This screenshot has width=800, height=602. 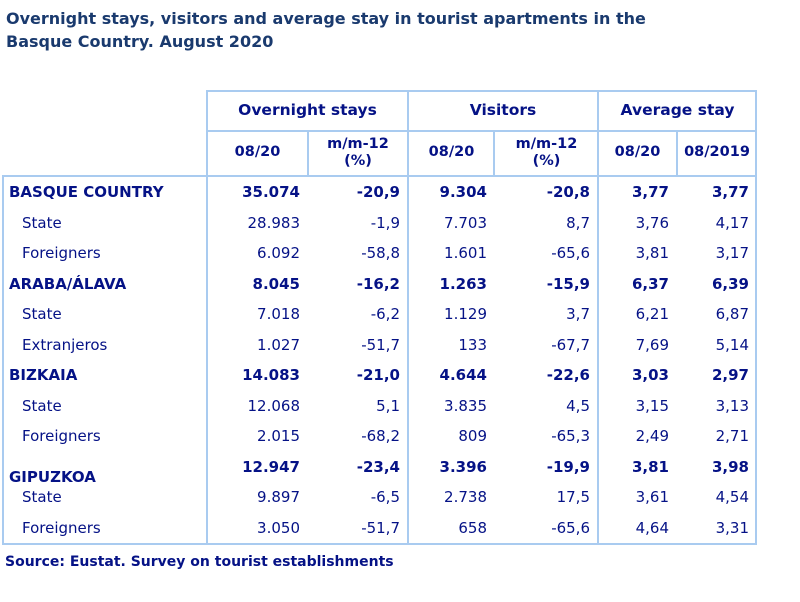 I want to click on cell-value: 17,5, so click(x=573, y=497).